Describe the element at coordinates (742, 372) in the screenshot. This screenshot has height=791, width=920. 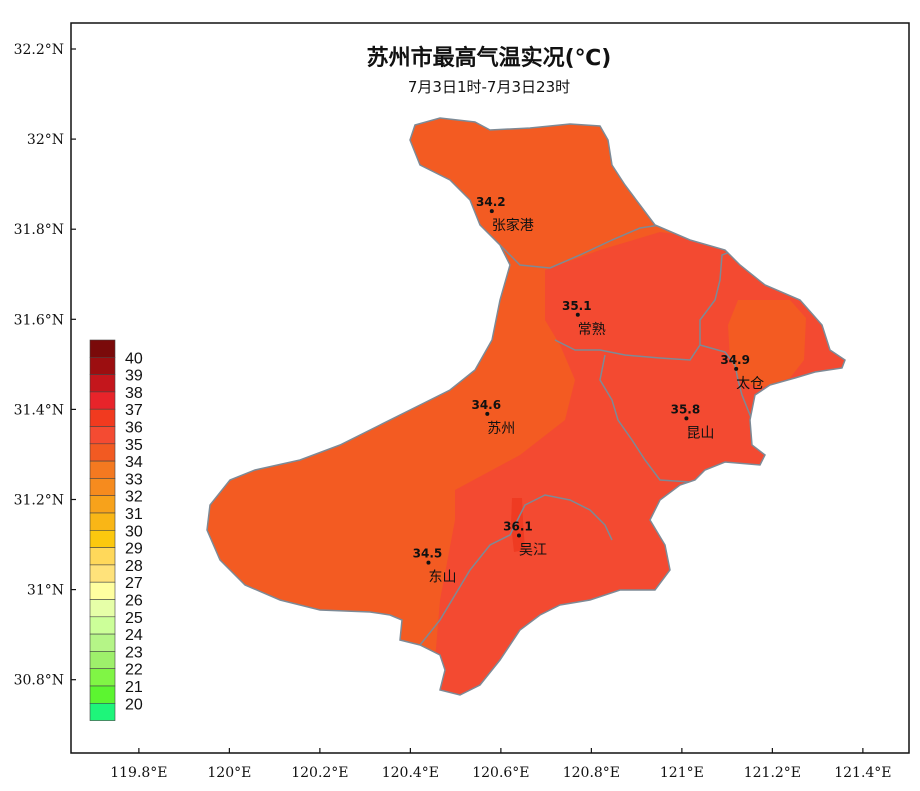
I see `station-marker: 34.9 太仓` at that location.